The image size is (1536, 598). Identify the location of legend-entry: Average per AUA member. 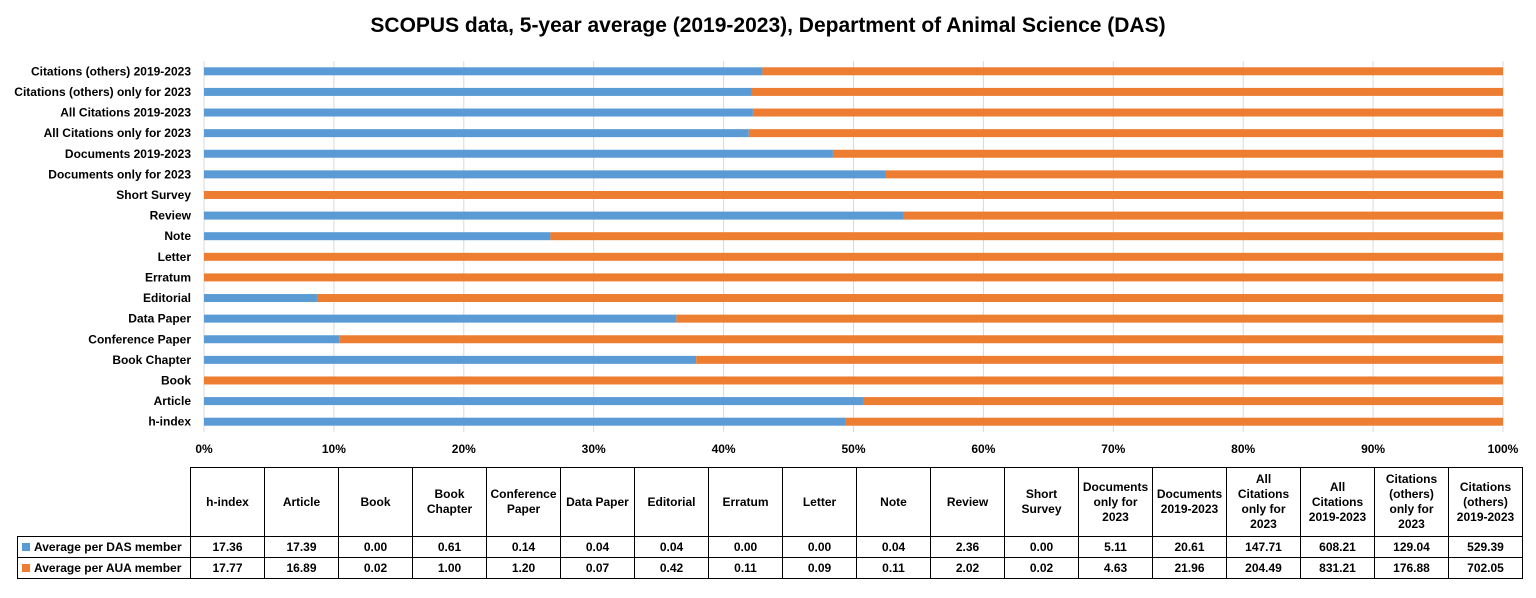
(104, 568).